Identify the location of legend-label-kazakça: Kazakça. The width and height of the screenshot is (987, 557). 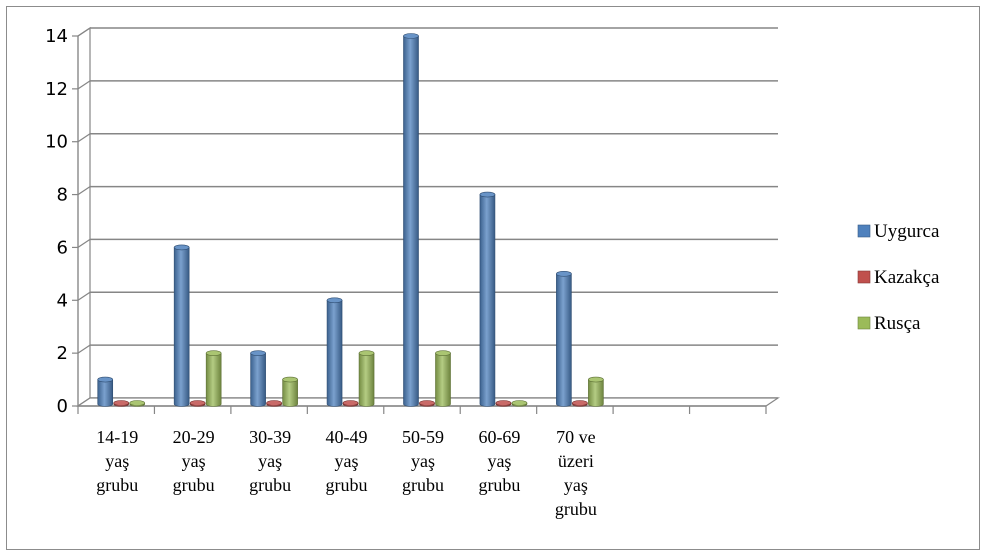
(907, 277).